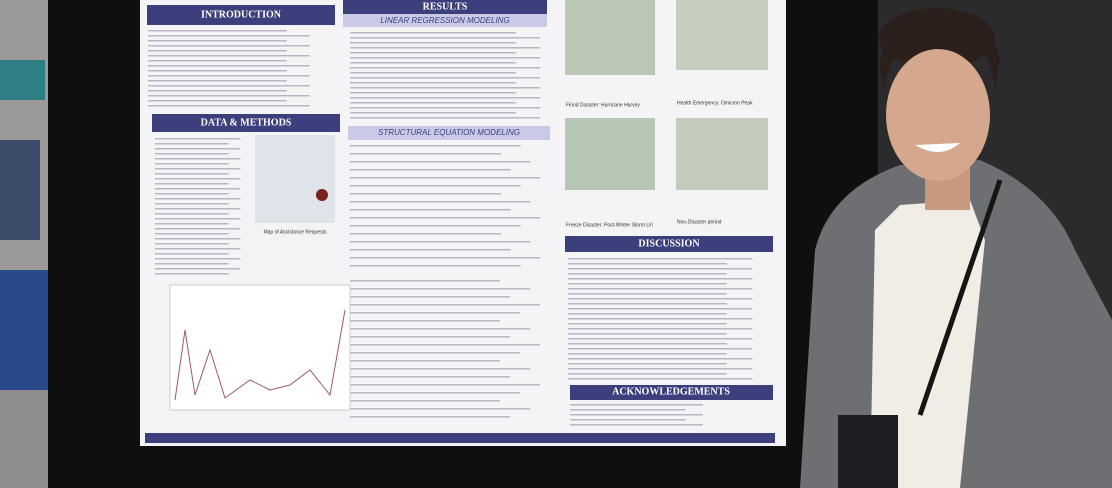 The height and width of the screenshot is (488, 1112). I want to click on timeline-line, so click(260, 355).